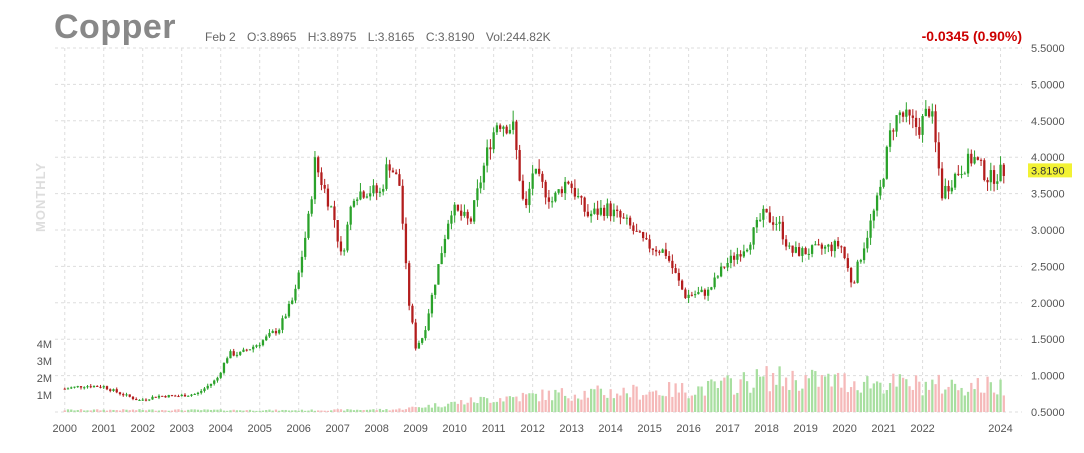 The height and width of the screenshot is (453, 1084). I want to click on x-tick-label: 2016, so click(688, 429).